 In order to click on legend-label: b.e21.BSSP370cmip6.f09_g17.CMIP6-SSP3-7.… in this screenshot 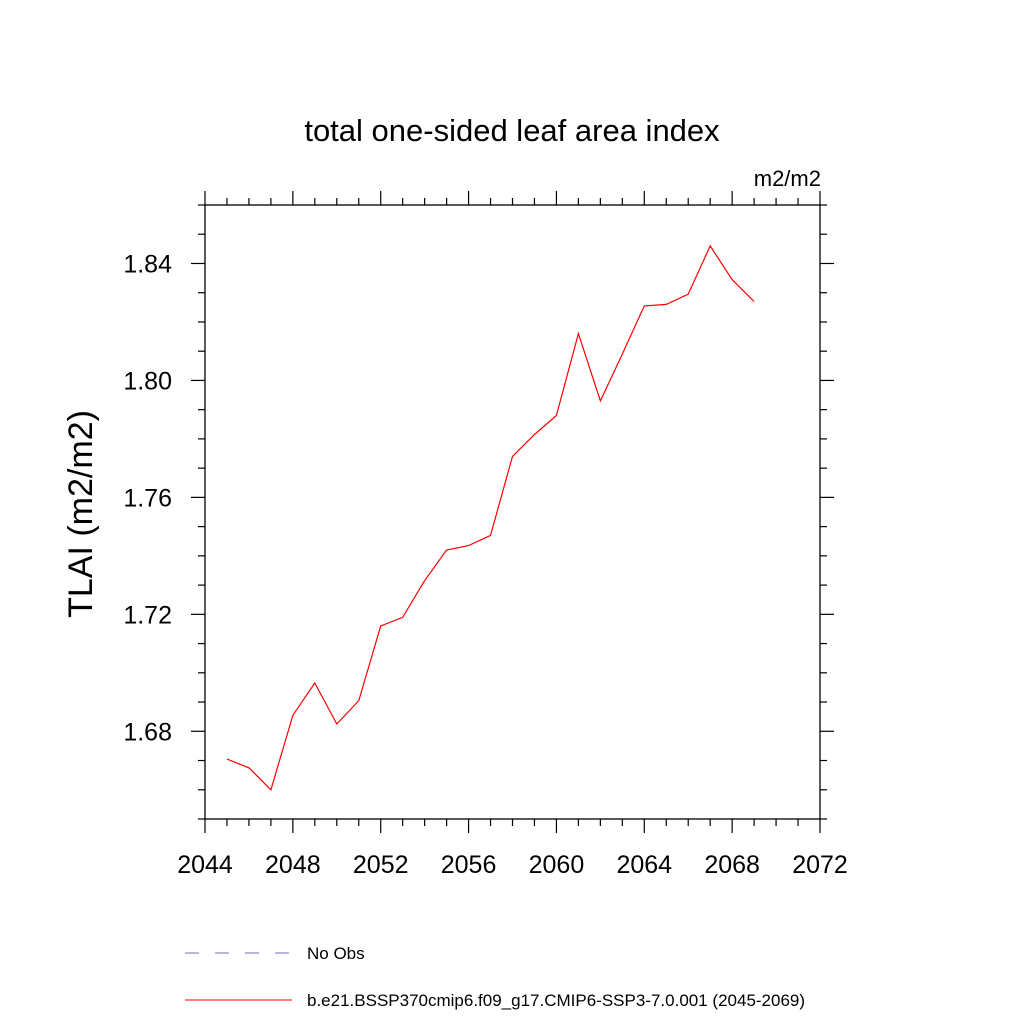, I will do `click(556, 1000)`.